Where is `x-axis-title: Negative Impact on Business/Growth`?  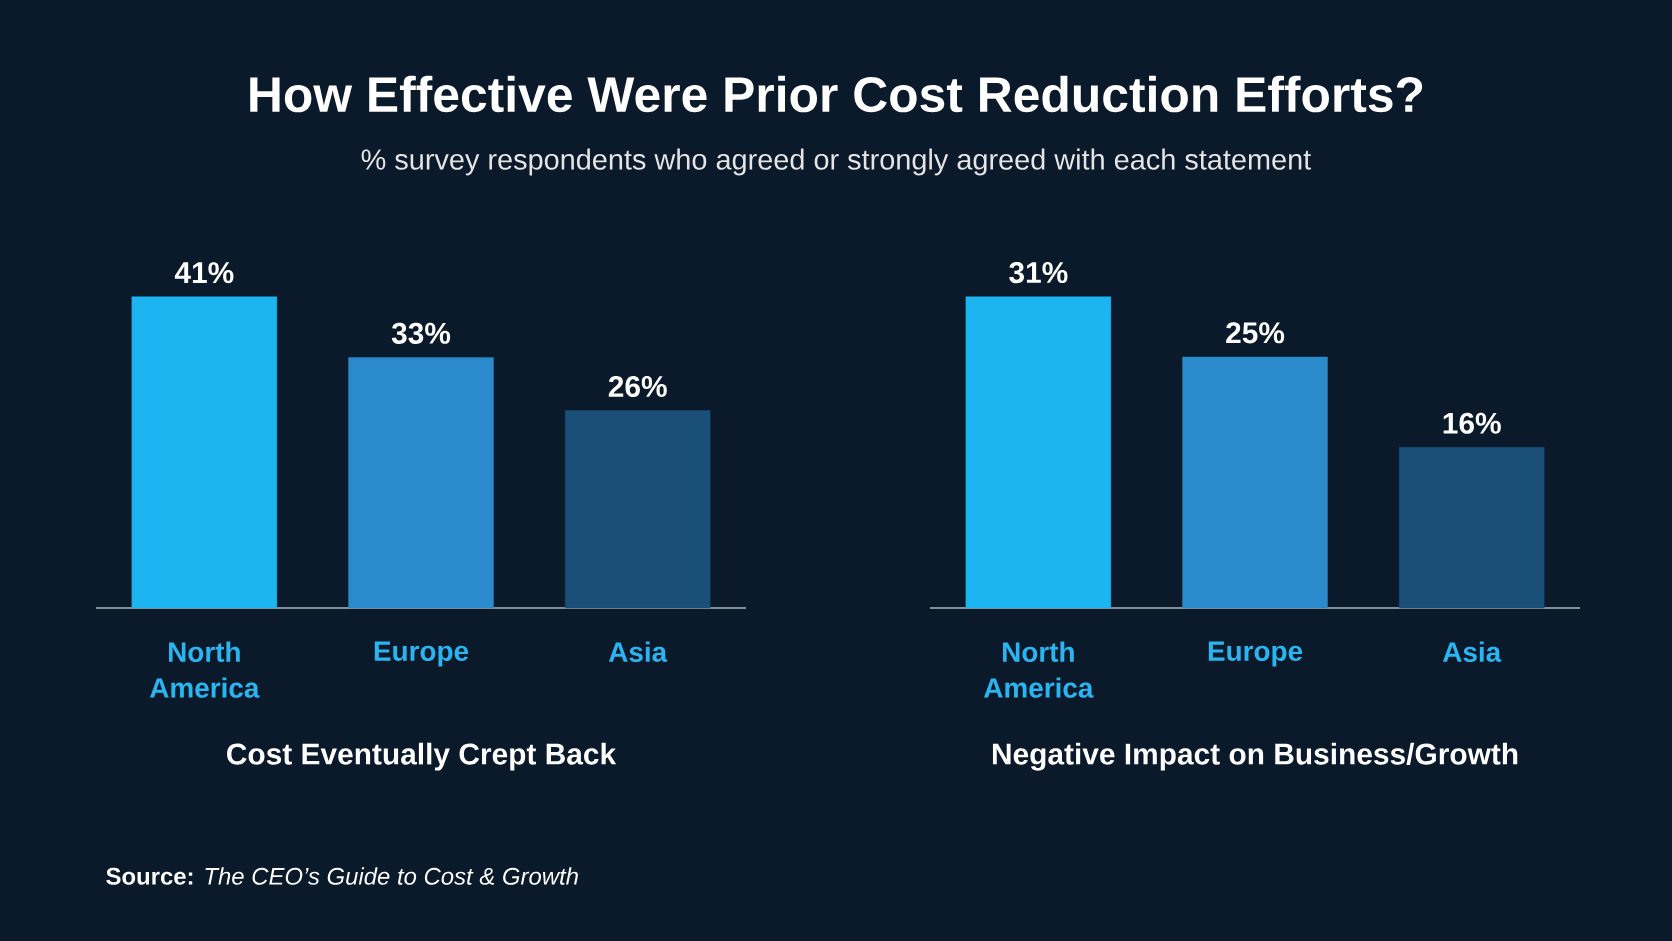 x-axis-title: Negative Impact on Business/Growth is located at coordinates (1255, 756).